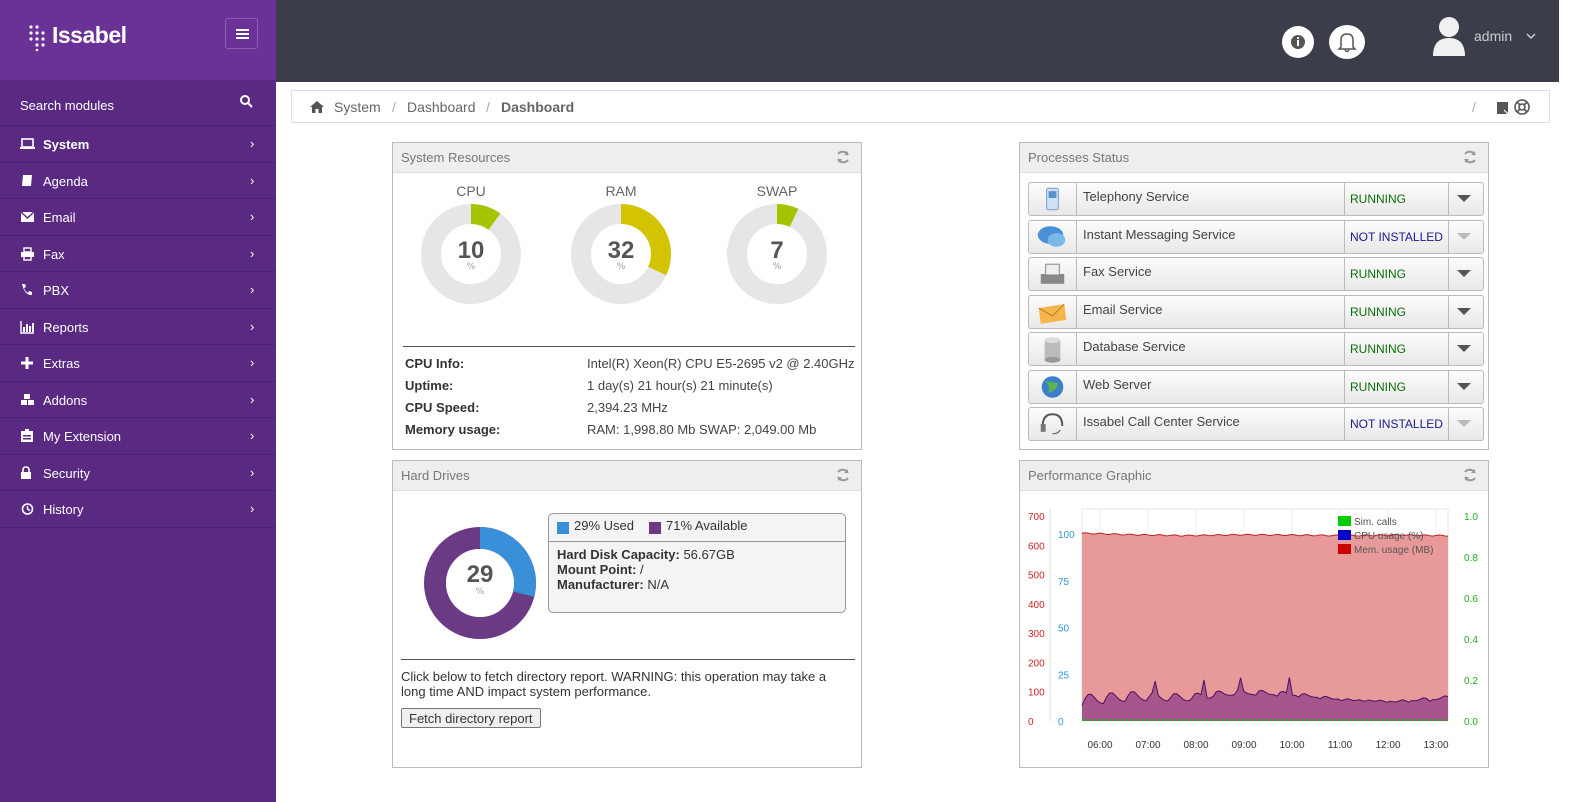  Describe the element at coordinates (1066, 535) in the screenshot. I see `cpu-axis-tick: 100` at that location.